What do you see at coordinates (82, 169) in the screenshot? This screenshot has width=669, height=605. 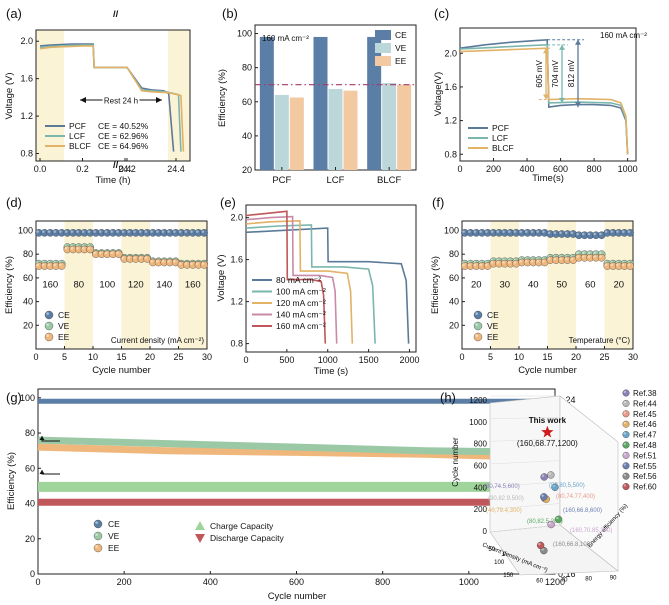 I see `x-tick-label: 0.2` at bounding box center [82, 169].